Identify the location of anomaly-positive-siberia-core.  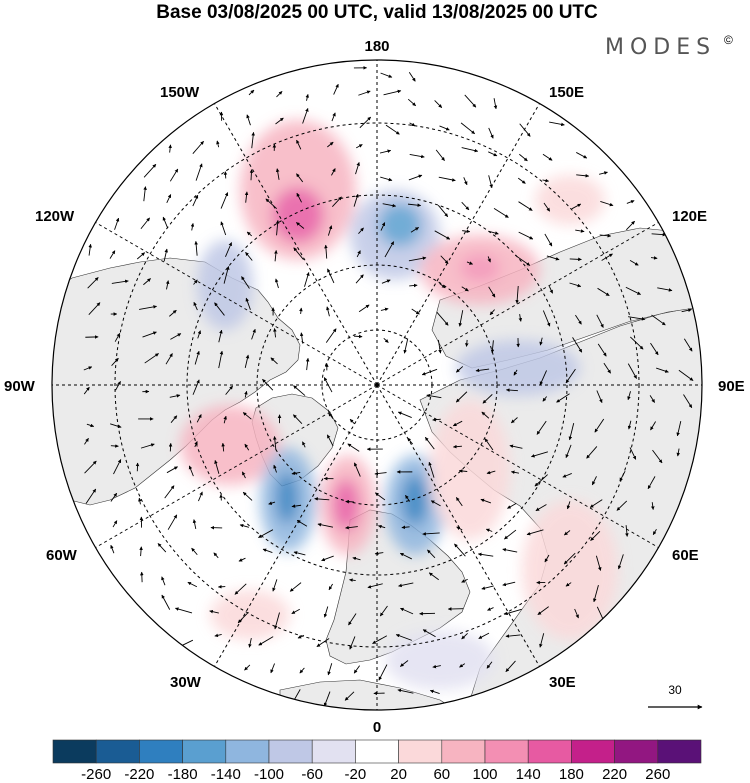
(480, 268).